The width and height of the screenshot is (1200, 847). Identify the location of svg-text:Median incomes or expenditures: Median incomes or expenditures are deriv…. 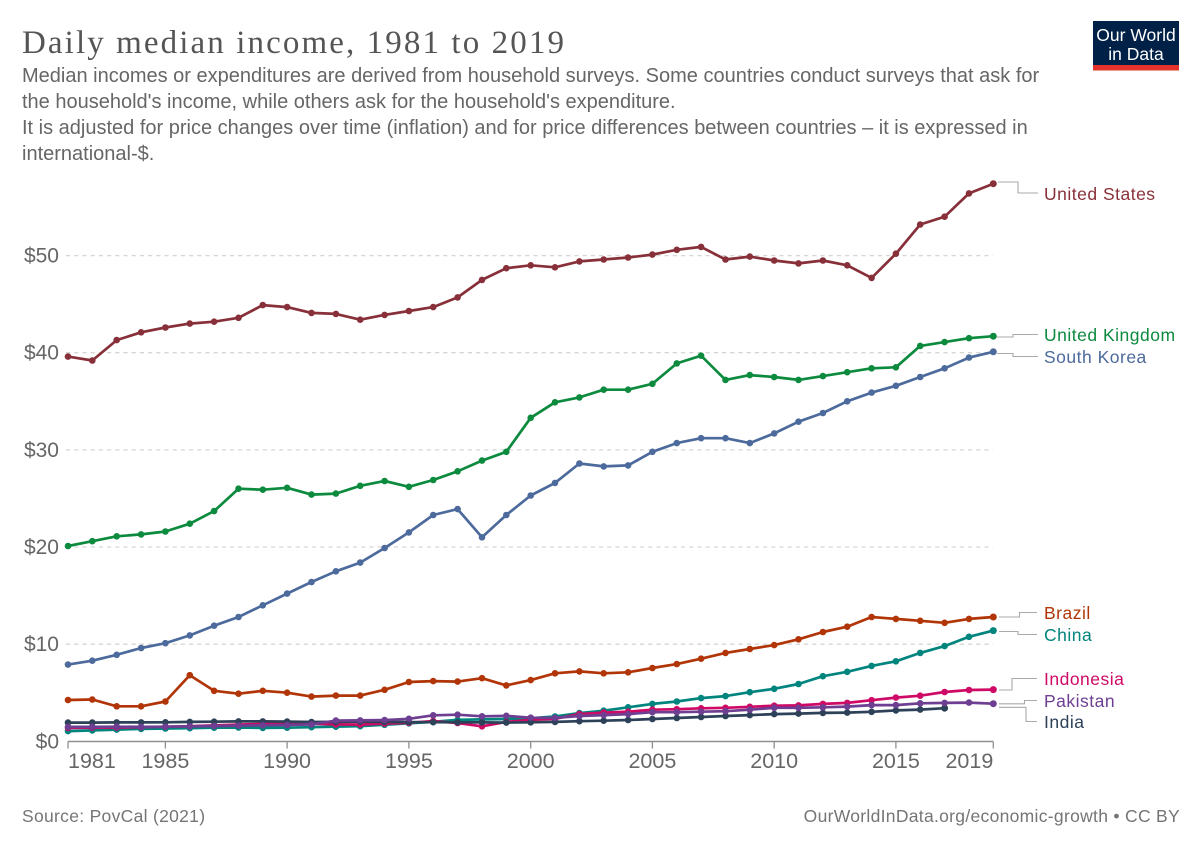
(531, 76).